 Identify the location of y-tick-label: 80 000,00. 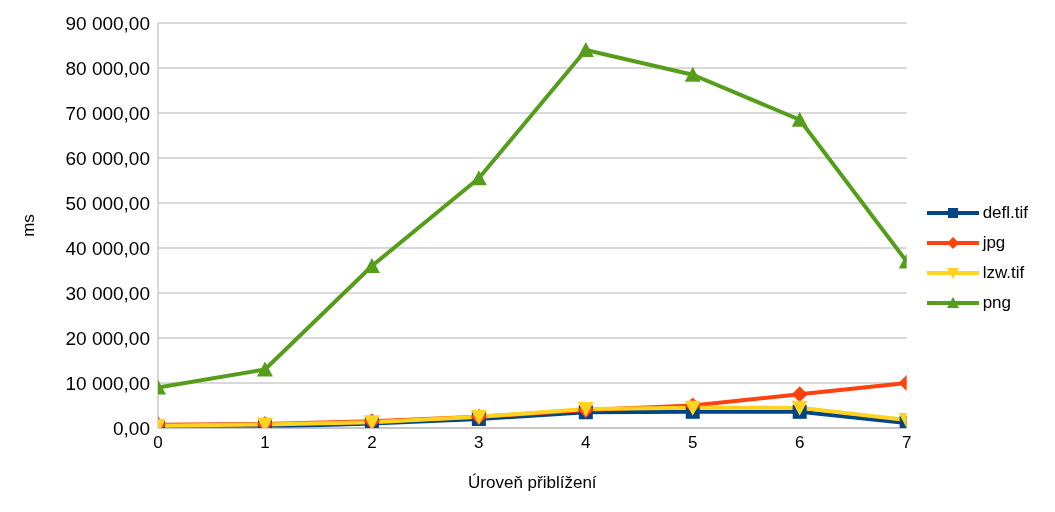
(107, 68).